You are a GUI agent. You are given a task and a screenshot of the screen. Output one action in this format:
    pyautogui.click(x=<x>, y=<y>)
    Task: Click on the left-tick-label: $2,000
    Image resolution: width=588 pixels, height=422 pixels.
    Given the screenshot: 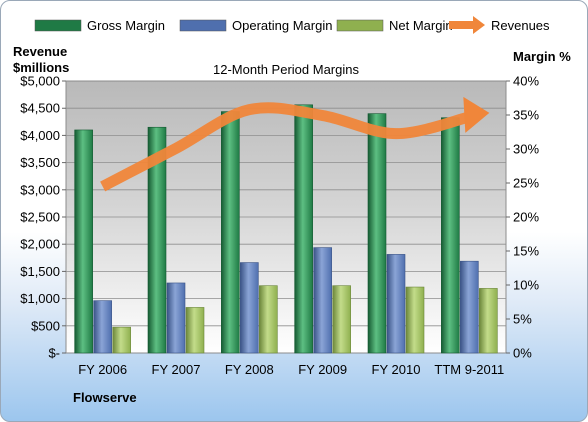 What is the action you would take?
    pyautogui.click(x=40, y=244)
    